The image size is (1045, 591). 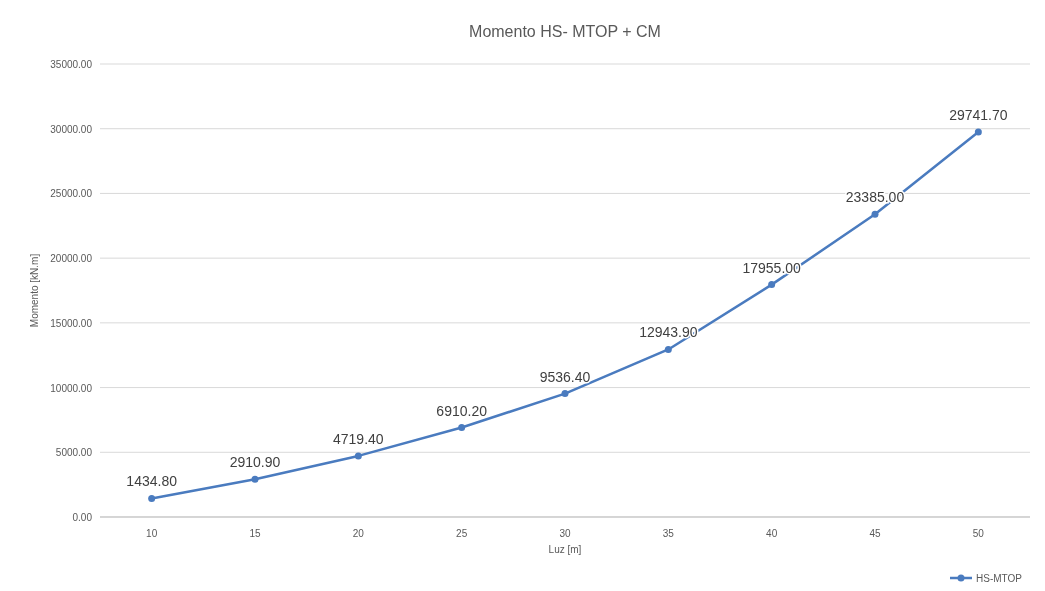 I want to click on y-tick-label: 20000.00, so click(x=71, y=259).